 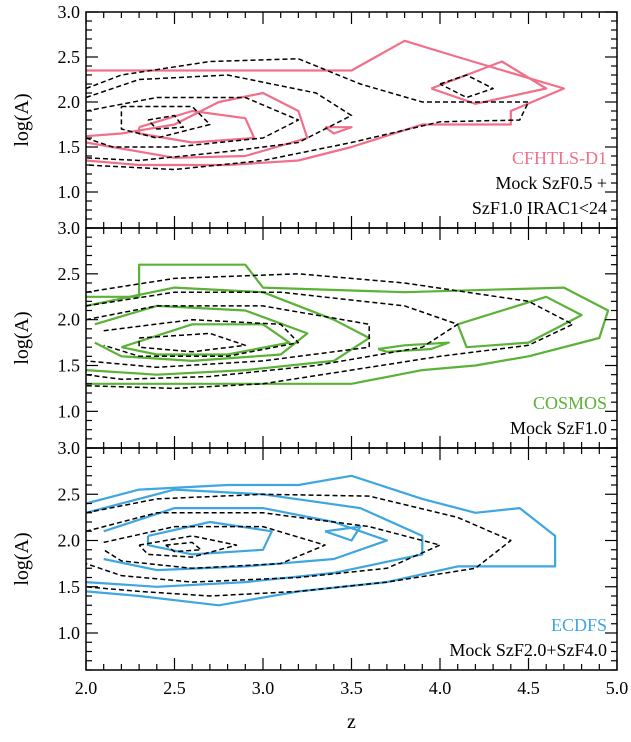 What do you see at coordinates (440, 688) in the screenshot?
I see `x-tick-label: 4.0` at bounding box center [440, 688].